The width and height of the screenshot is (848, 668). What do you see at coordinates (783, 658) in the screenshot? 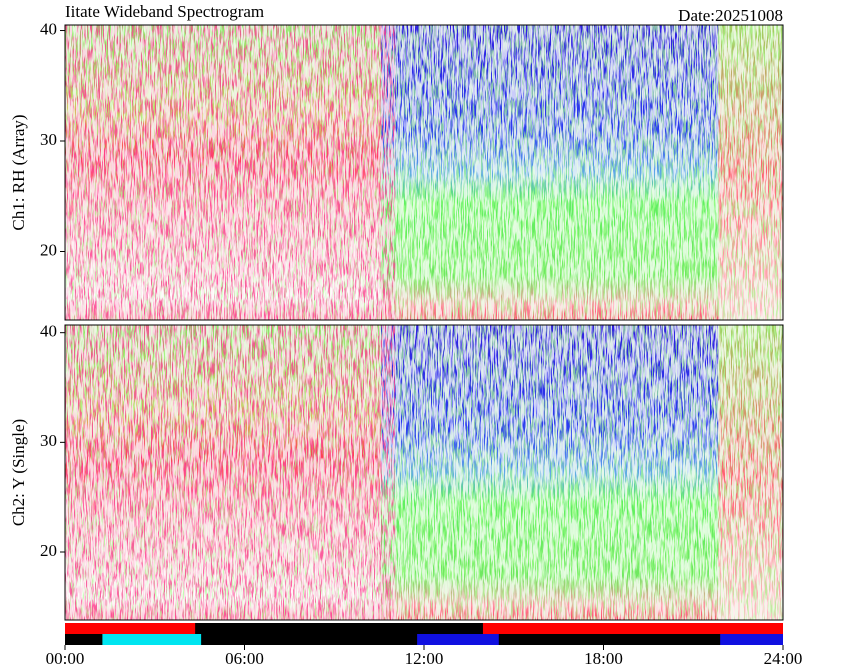
I see `x-tick-label: 24:00` at bounding box center [783, 658].